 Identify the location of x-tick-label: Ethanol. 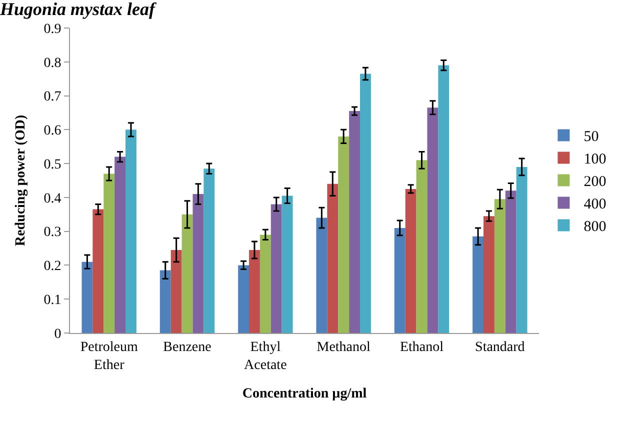
(422, 347).